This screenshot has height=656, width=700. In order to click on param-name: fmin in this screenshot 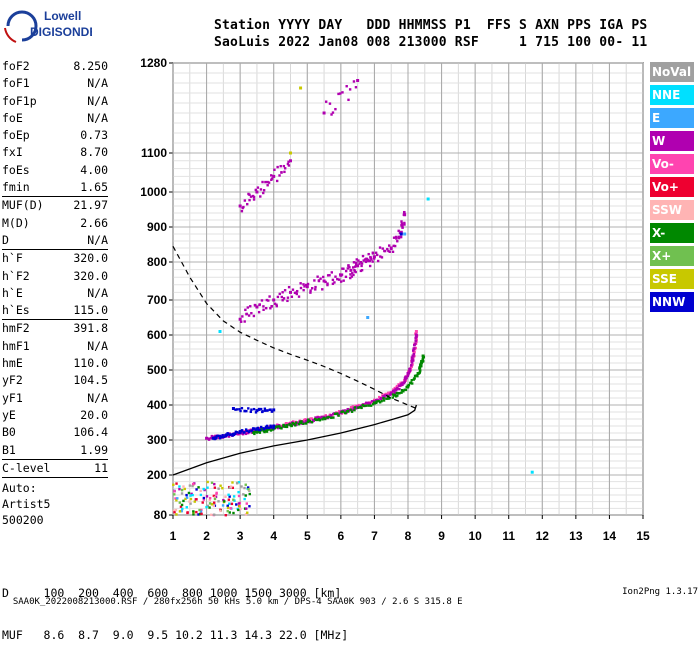, I will do `click(16, 187)`.